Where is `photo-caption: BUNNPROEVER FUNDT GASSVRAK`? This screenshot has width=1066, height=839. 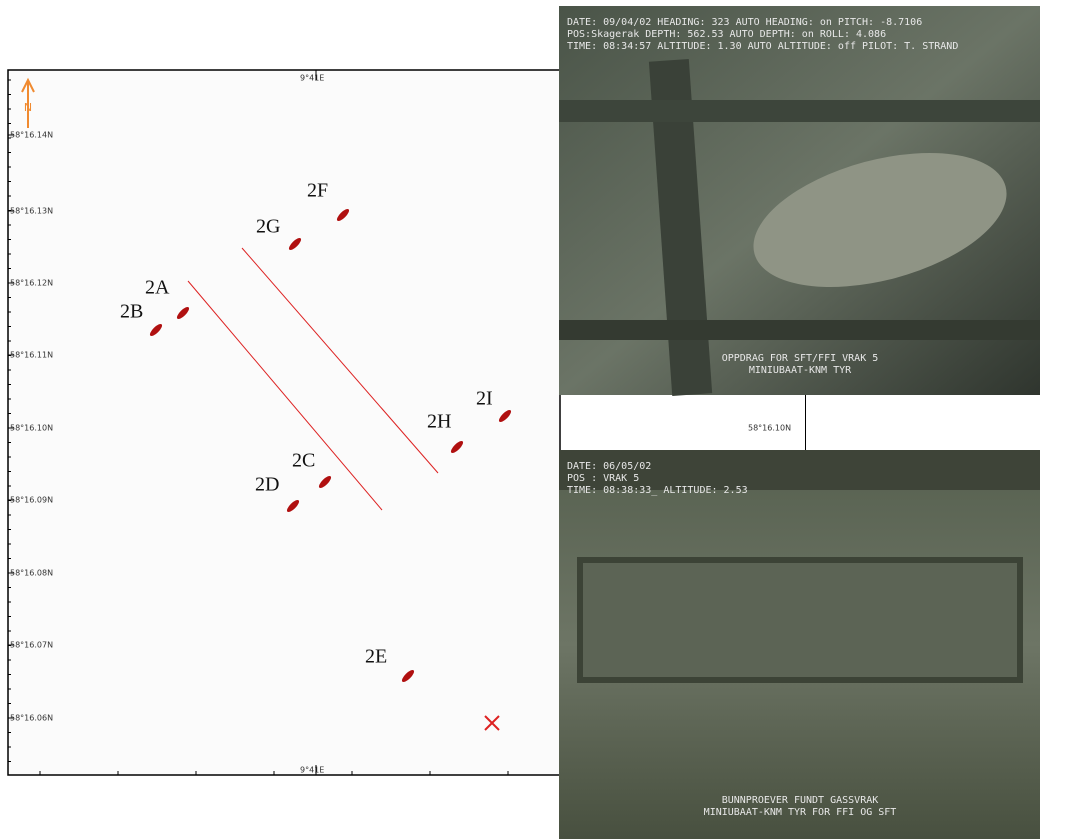
photo-caption: BUNNPROEVER FUNDT GASSVRAK is located at coordinates (800, 800).